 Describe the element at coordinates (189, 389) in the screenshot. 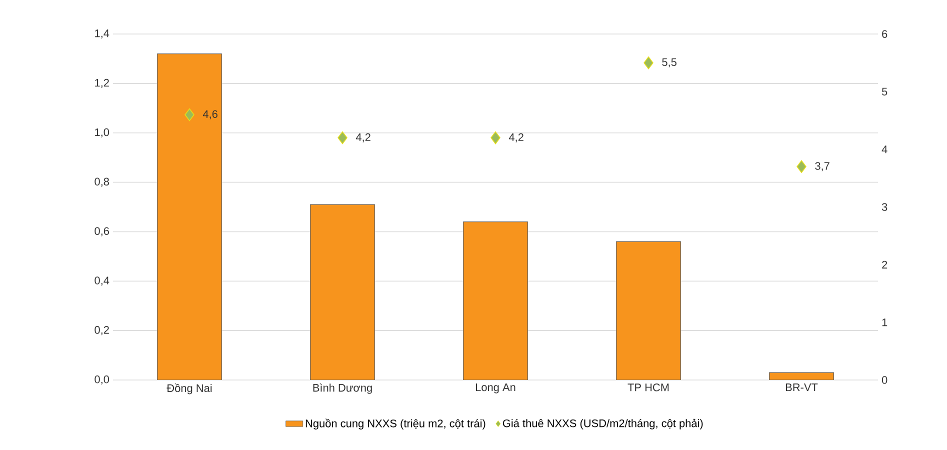

I see `x-tick-label: Đồng Nai` at that location.